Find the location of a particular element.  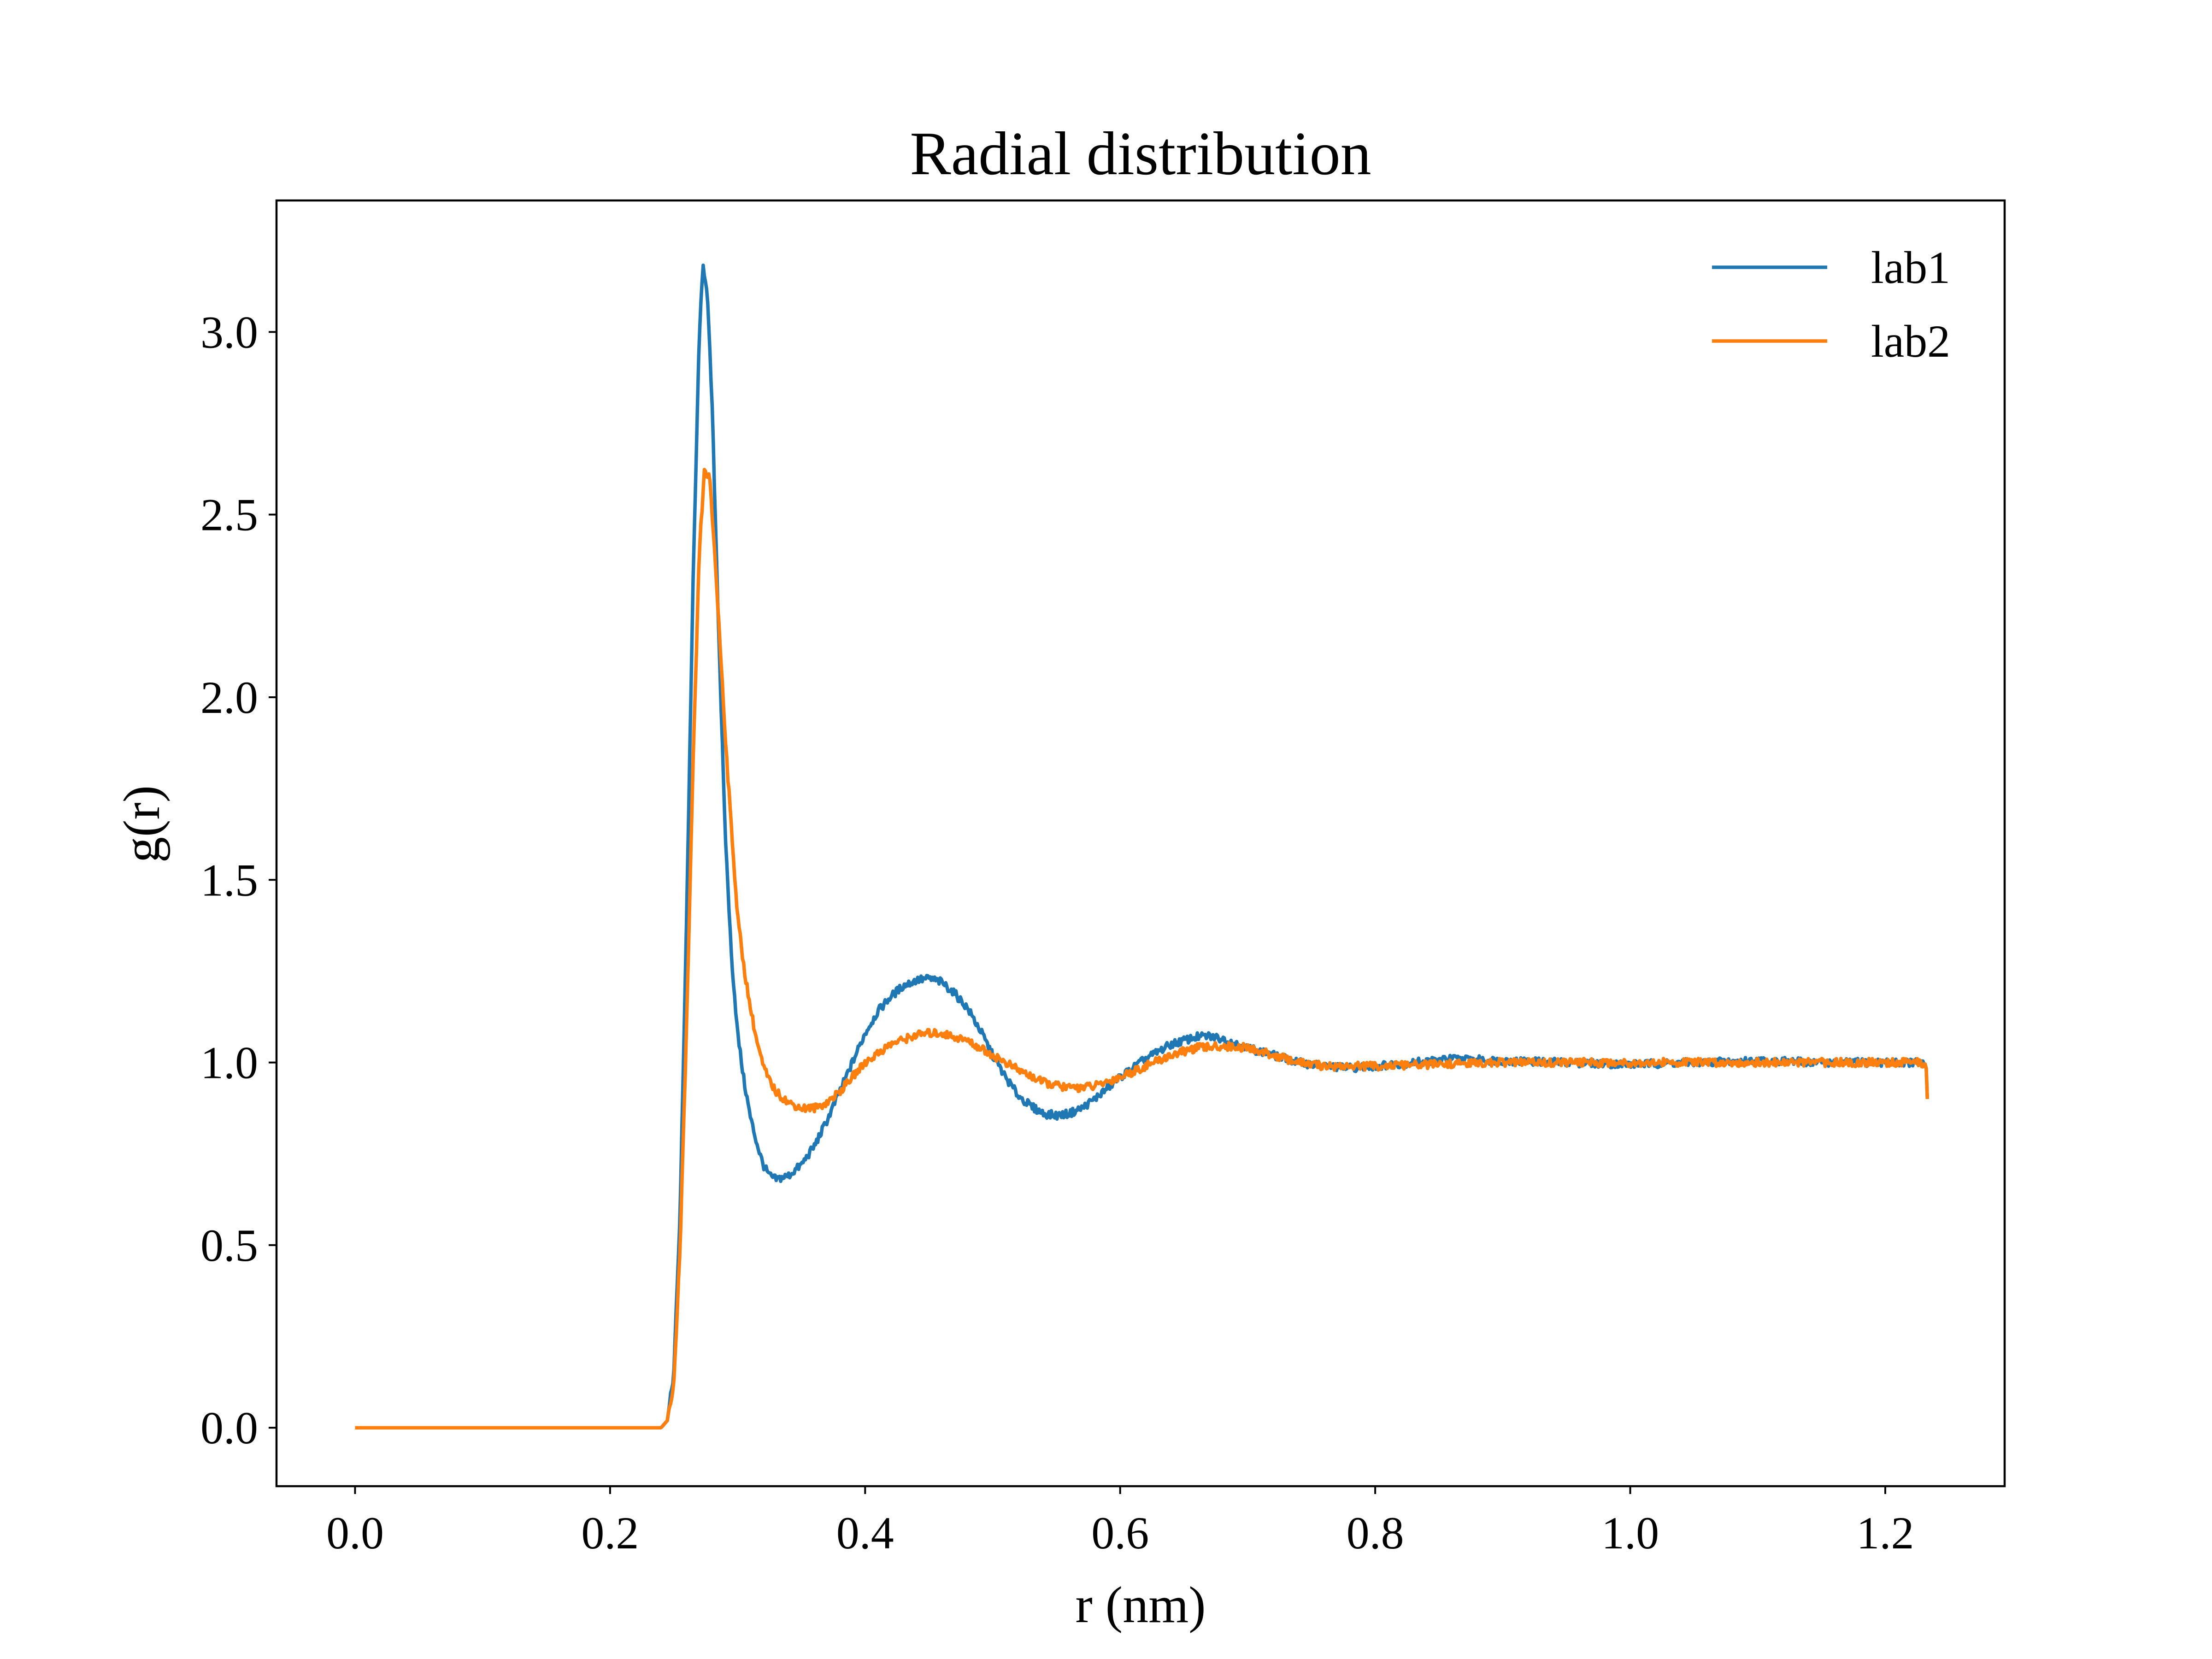

y-axis-ticks: 0.0 0.5 1.0 1.5 2.0 2.5 3.0 is located at coordinates (238, 879).